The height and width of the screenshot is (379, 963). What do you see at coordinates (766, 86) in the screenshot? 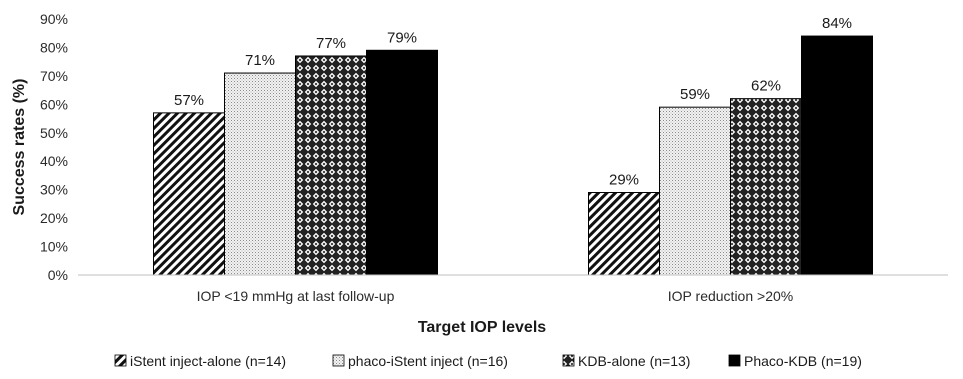
I see `data-label: 62%` at bounding box center [766, 86].